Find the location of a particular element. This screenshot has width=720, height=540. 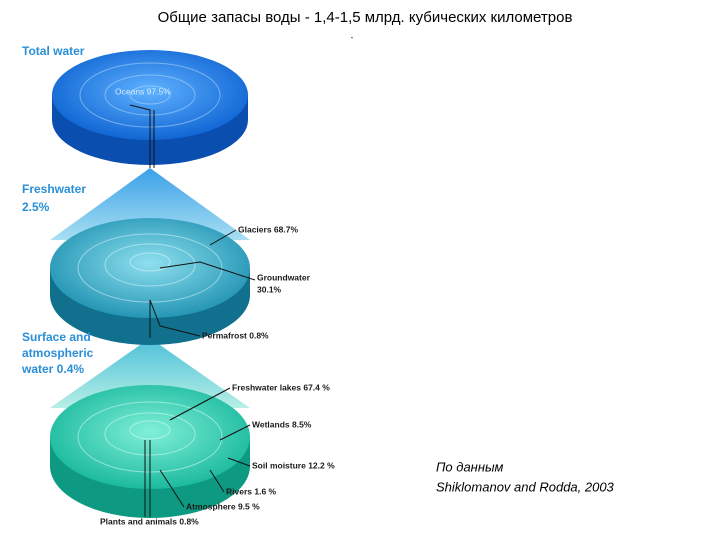

item-label: Atmosphere 9.5 % is located at coordinates (223, 506).